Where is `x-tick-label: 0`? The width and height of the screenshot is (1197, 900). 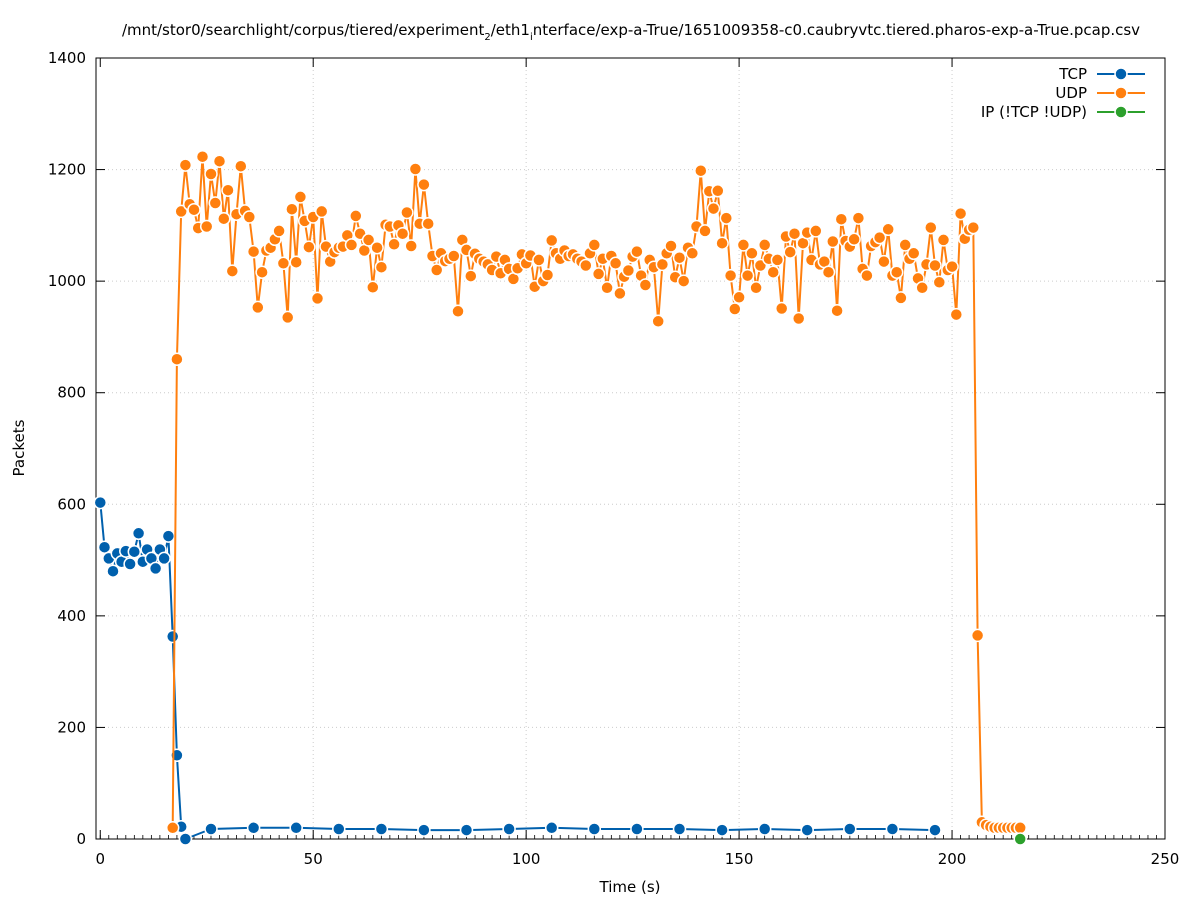
x-tick-label: 0 is located at coordinates (100, 859).